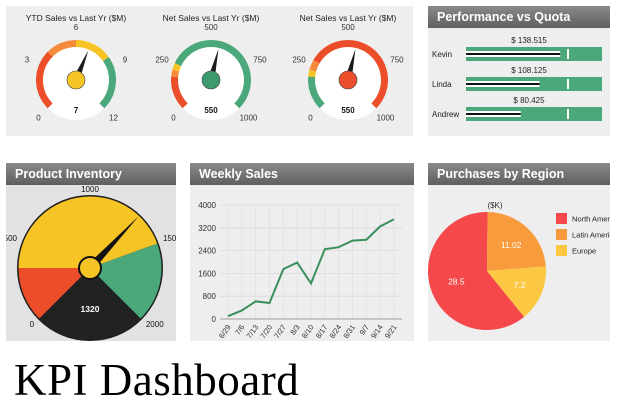 This screenshot has width=624, height=416. Describe the element at coordinates (591, 219) in the screenshot. I see `region-legend-label: North America` at that location.